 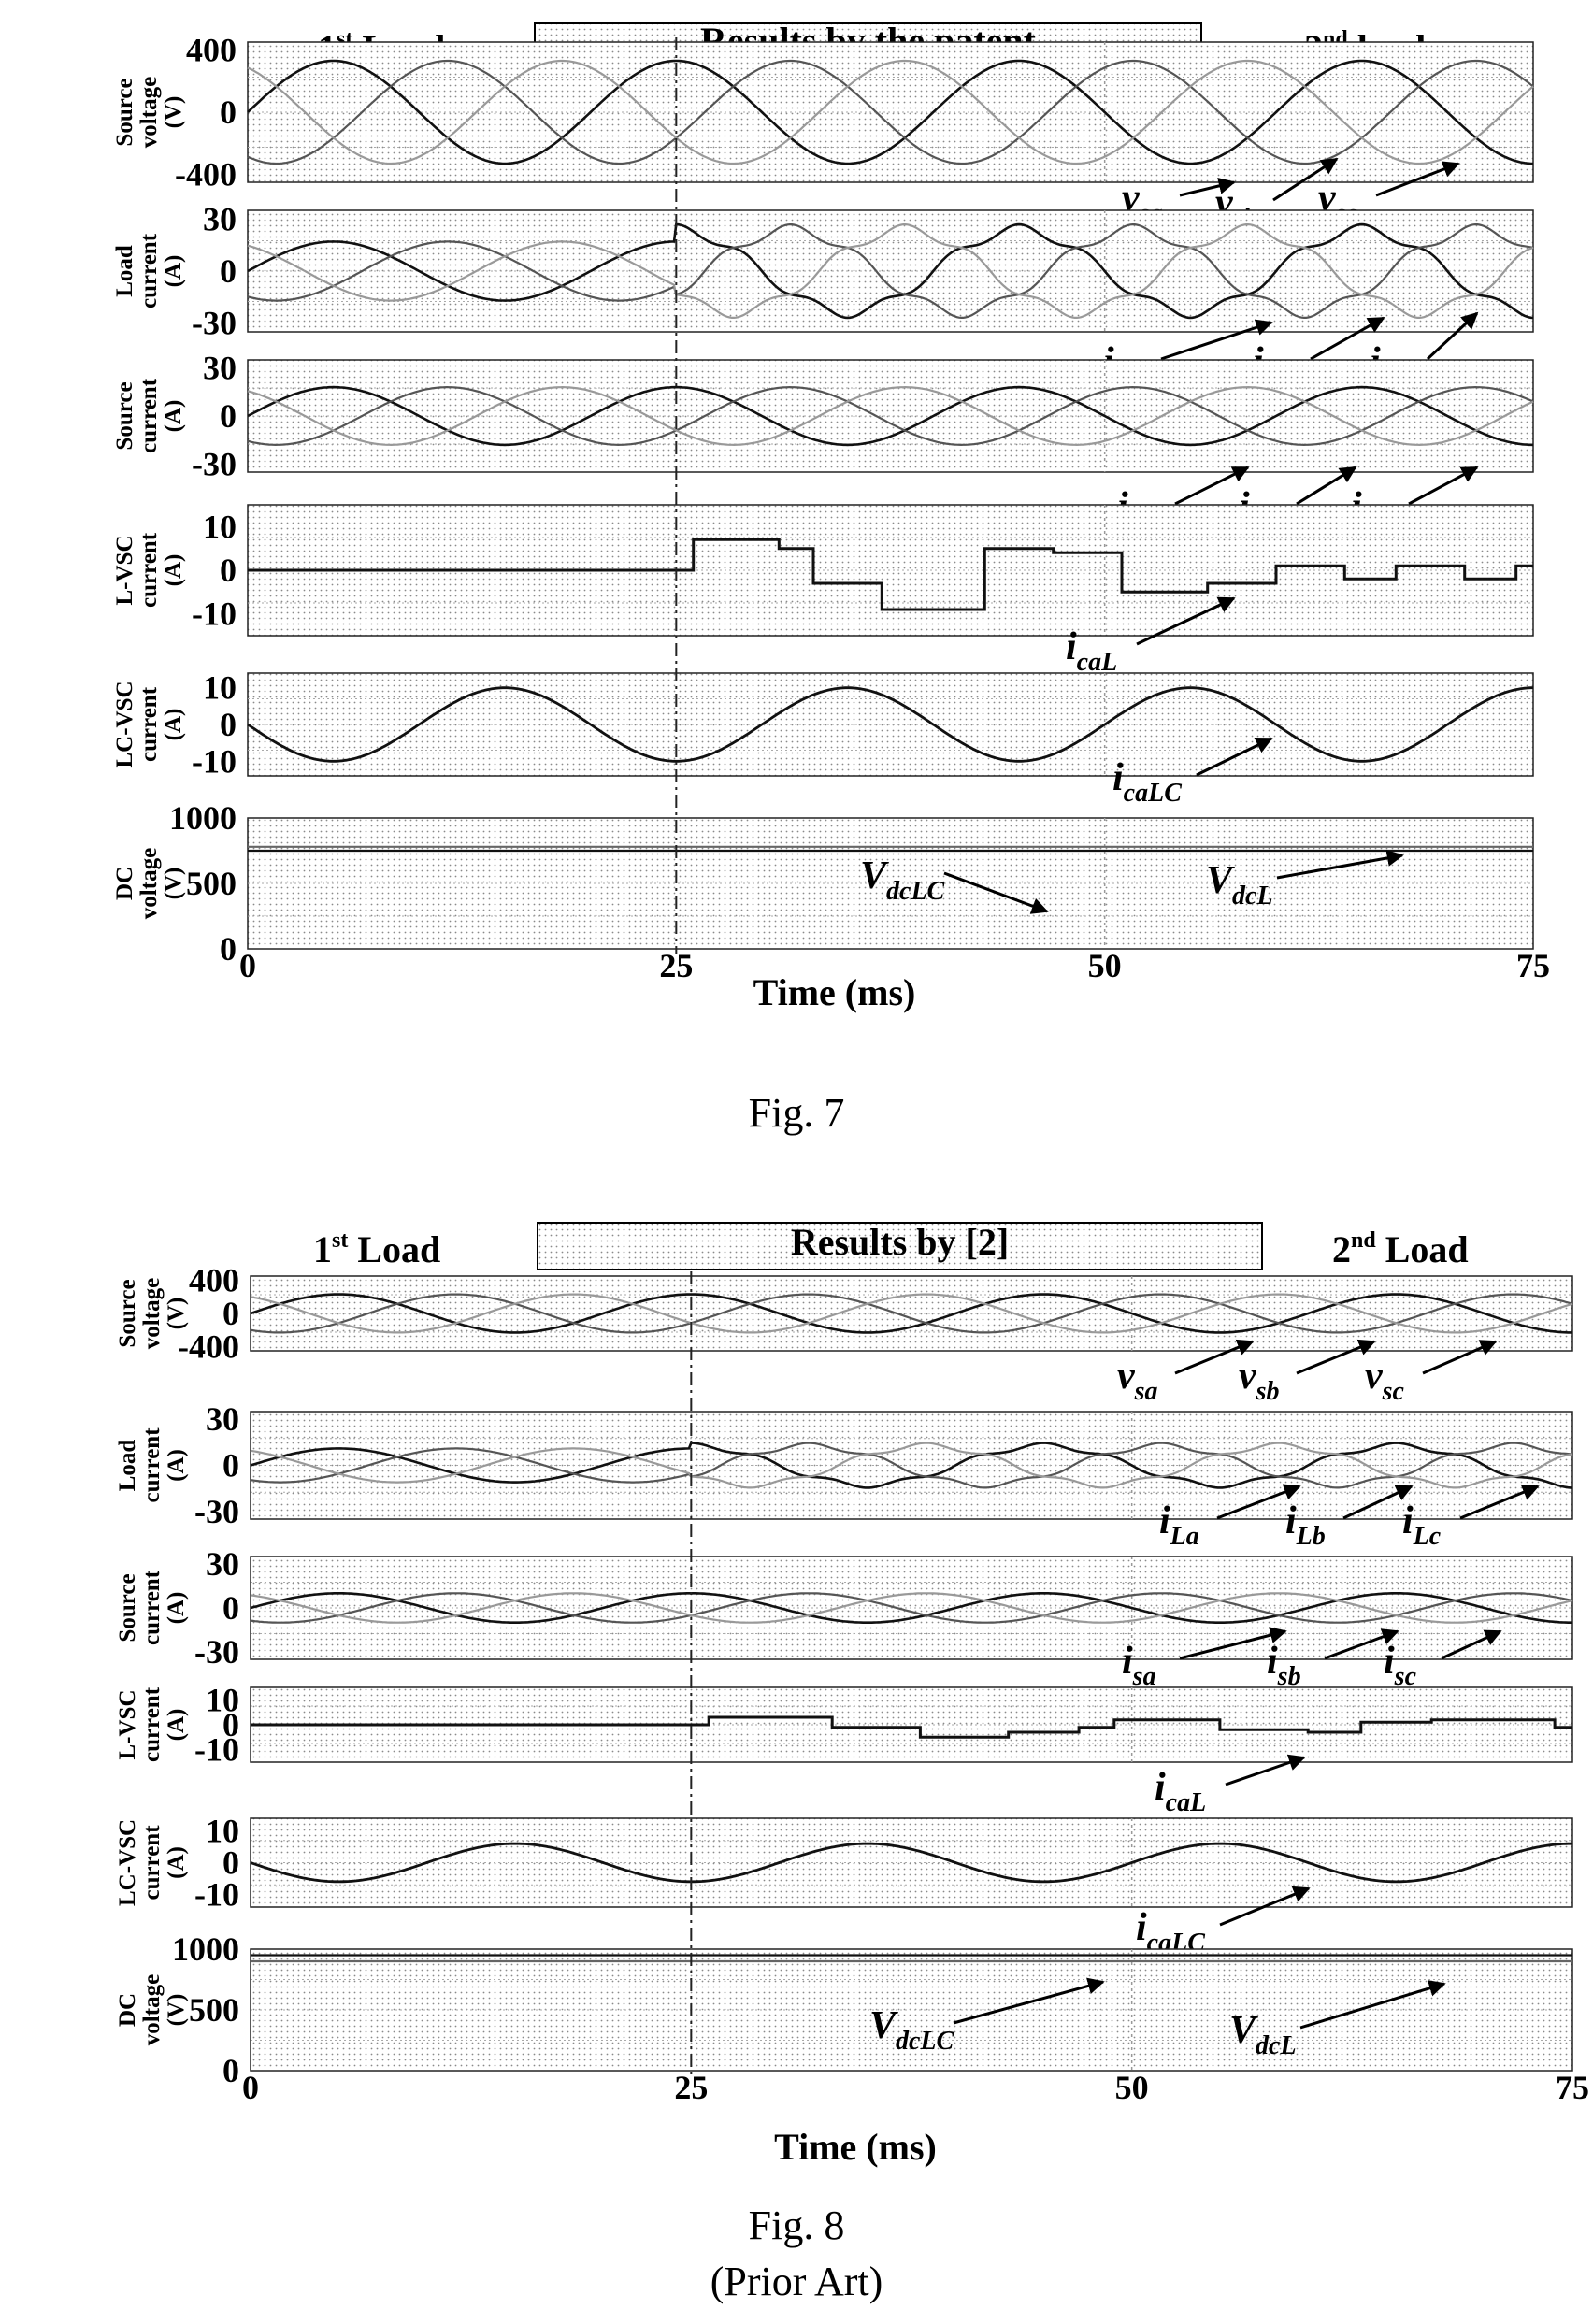 I want to click on series-label-sub: dcL, so click(x=1276, y=2045).